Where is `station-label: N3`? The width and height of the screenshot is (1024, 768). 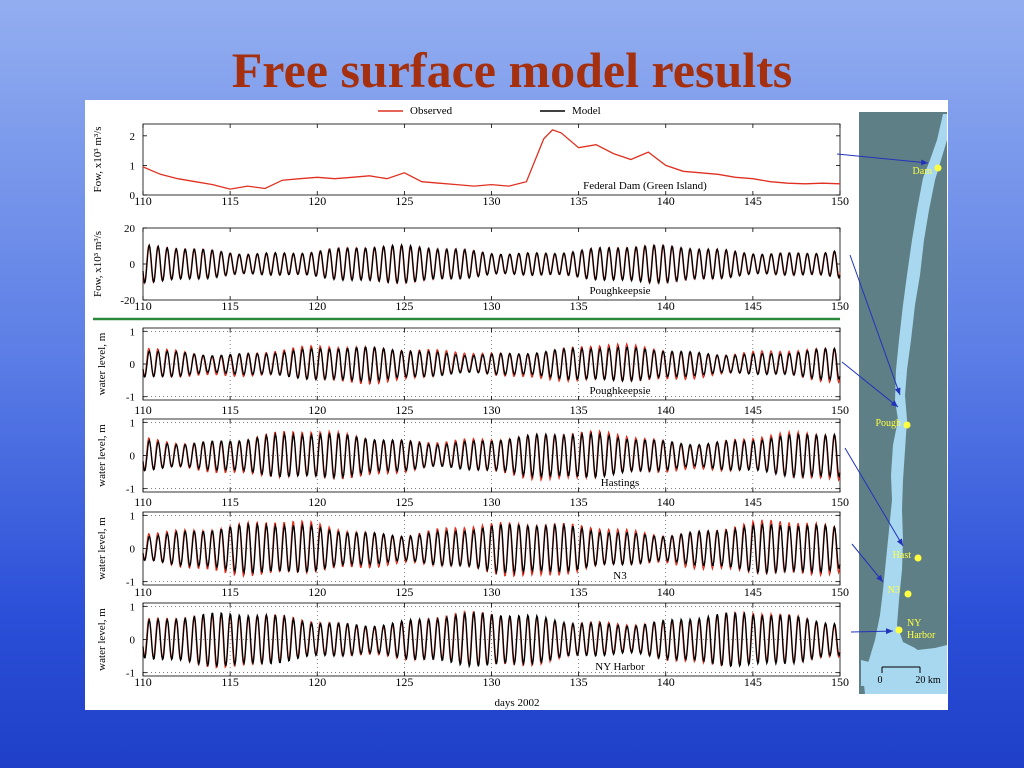 station-label: N3 is located at coordinates (620, 576).